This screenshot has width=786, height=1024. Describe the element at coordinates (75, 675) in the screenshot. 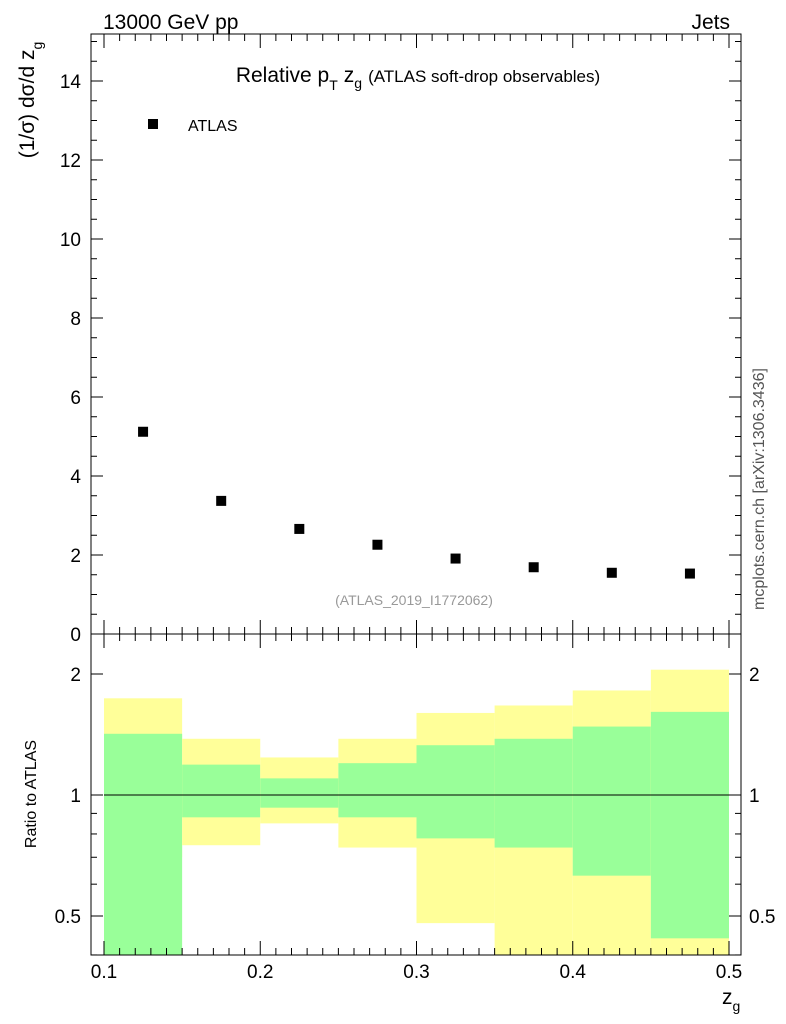

I see `ratio-y-tick-label: 2` at that location.